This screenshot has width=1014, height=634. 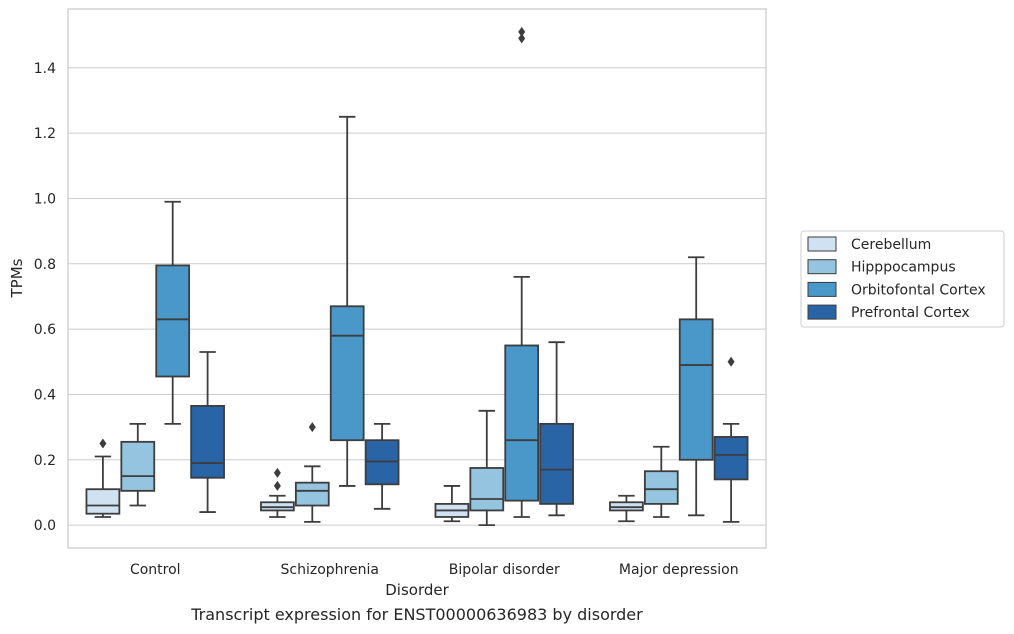 I want to click on legend-label: Cerebellum, so click(x=891, y=245).